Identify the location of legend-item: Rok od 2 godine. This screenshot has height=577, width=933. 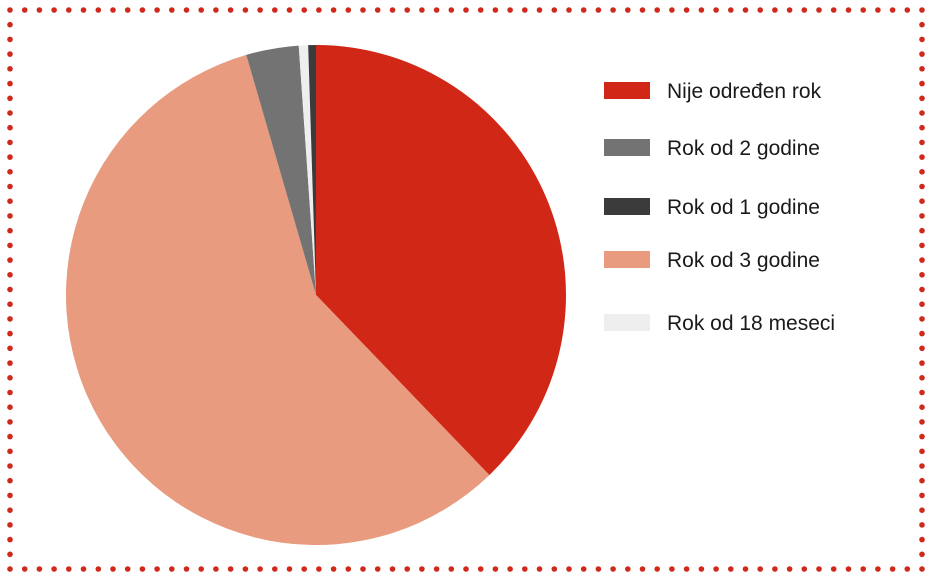
(712, 148).